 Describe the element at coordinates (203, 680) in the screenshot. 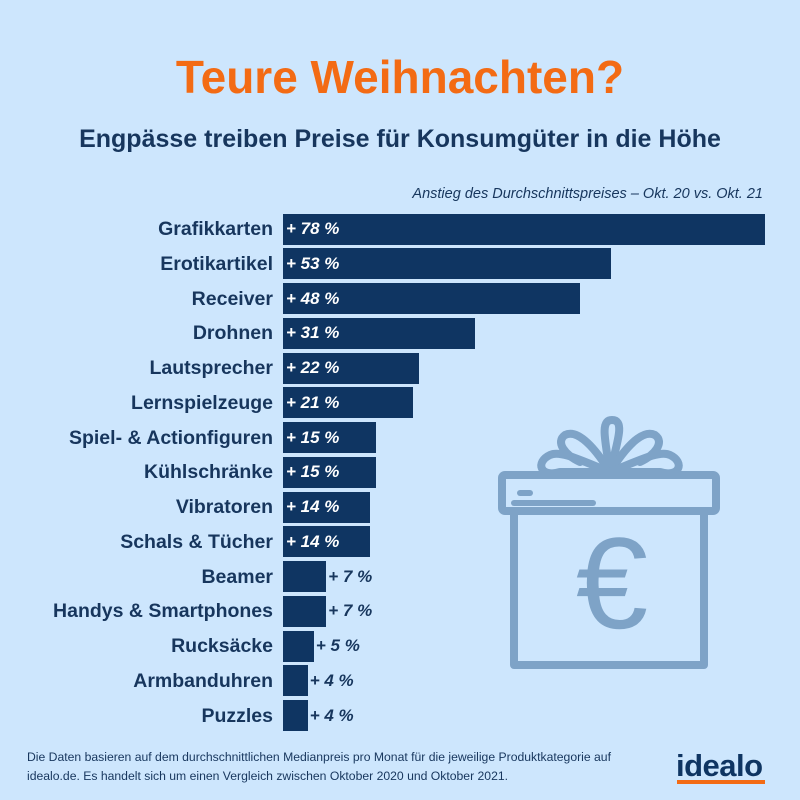

I see `category-label: Armbanduhren` at that location.